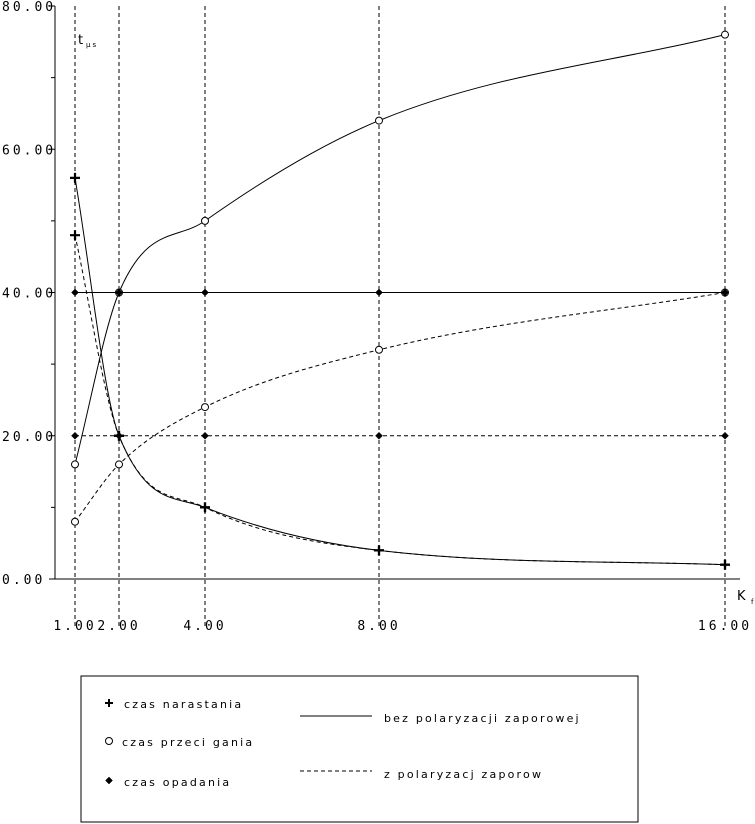 The height and width of the screenshot is (824, 755). I want to click on legend-label-opadania: czas opadania, so click(177, 782).